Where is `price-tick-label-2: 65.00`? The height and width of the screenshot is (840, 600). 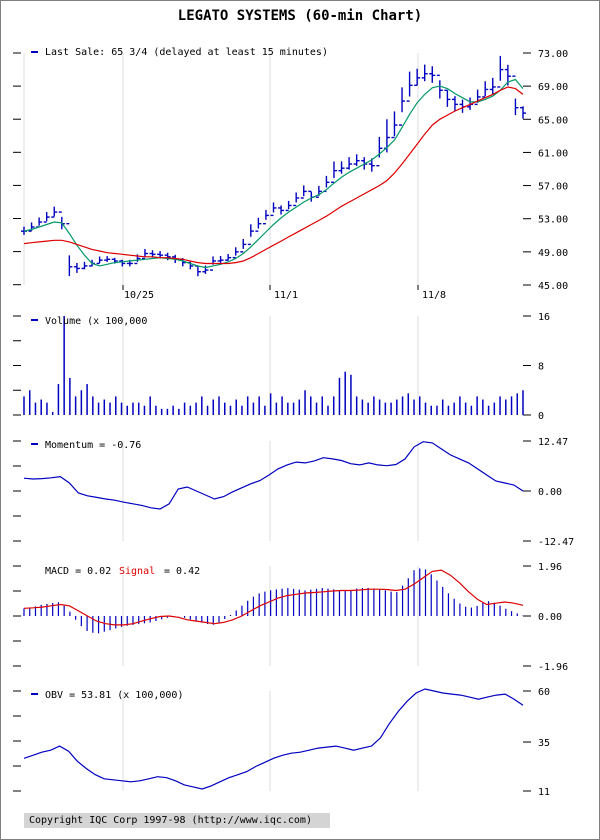 price-tick-label-2: 65.00 is located at coordinates (553, 120).